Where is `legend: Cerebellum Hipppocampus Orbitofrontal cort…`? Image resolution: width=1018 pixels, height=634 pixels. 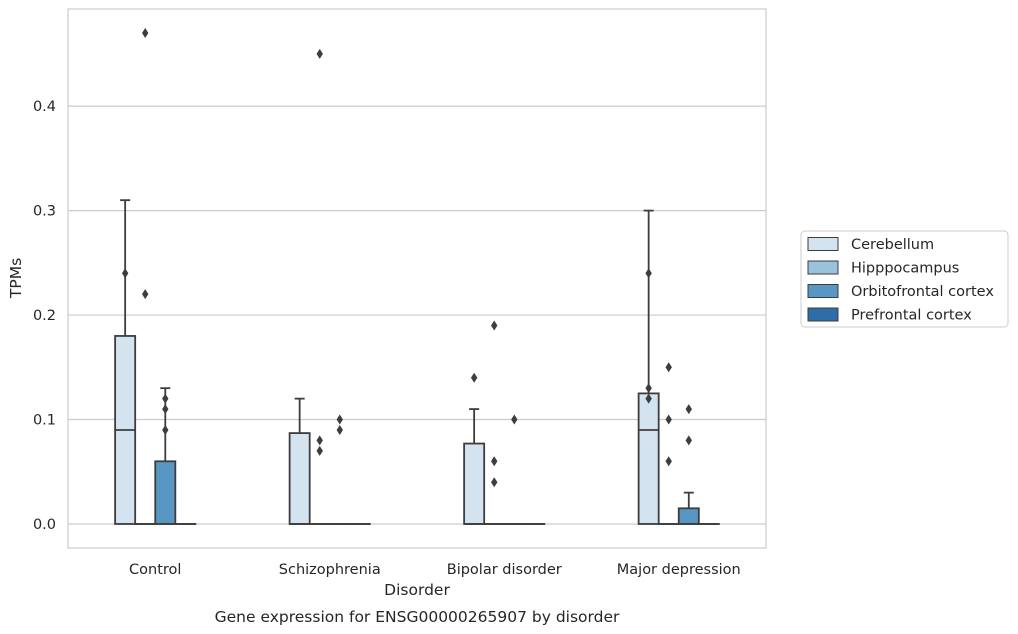
legend: Cerebellum Hipppocampus Orbitofrontal cort… is located at coordinates (904, 279).